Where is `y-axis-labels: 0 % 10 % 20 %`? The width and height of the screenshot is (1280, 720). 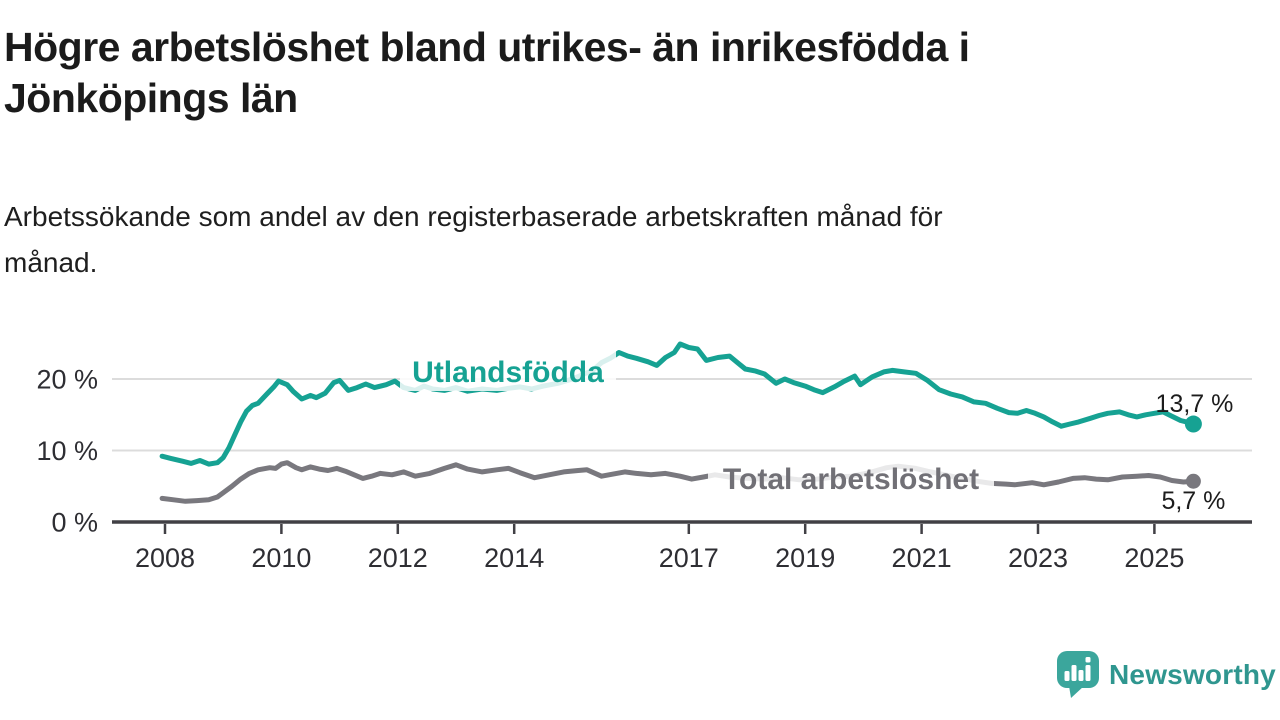 y-axis-labels: 0 % 10 % 20 % is located at coordinates (67, 451).